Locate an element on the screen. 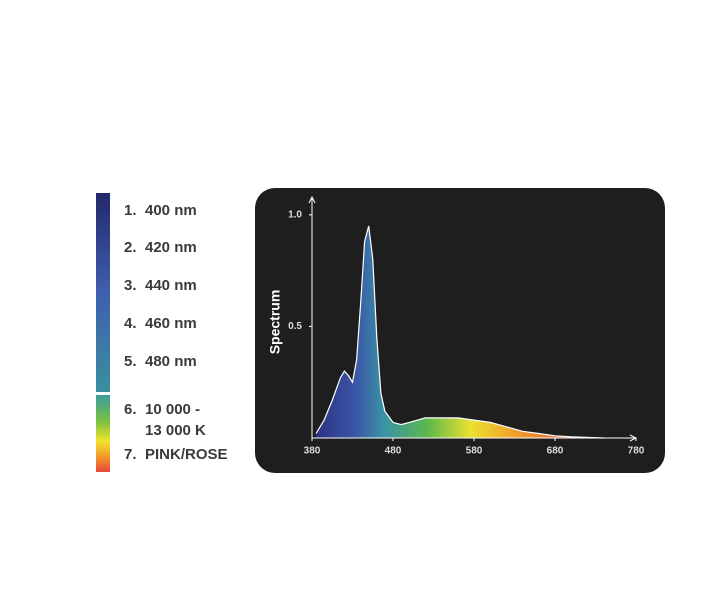 This screenshot has width=726, height=611. y-arrow is located at coordinates (312, 199).